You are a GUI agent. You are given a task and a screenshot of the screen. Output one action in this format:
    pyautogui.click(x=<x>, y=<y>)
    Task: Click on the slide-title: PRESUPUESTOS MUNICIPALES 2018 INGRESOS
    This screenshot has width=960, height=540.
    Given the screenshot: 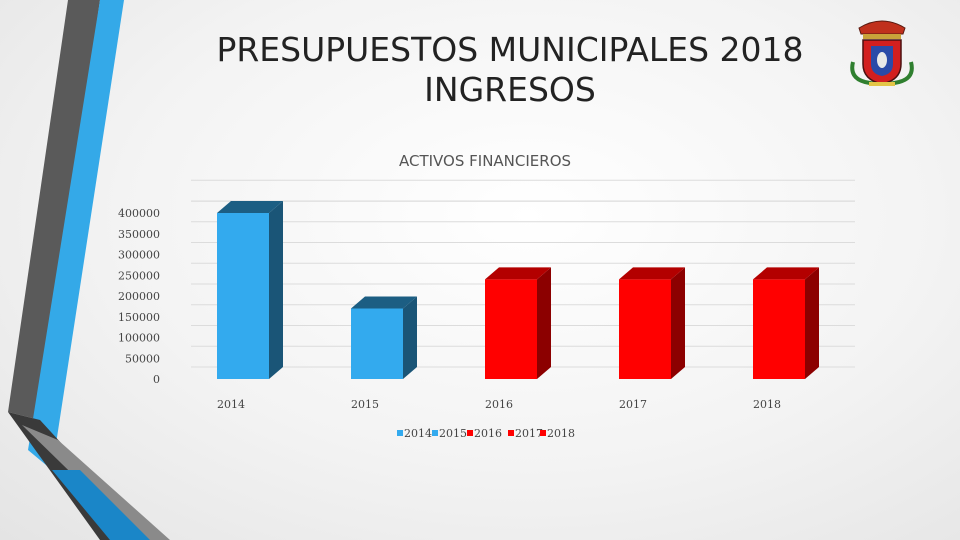 What is the action you would take?
    pyautogui.click(x=510, y=70)
    